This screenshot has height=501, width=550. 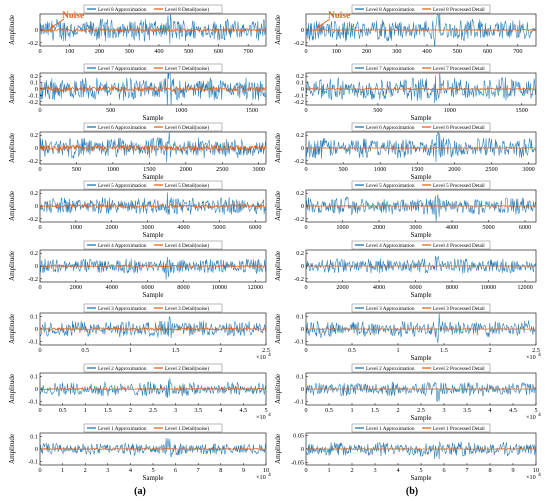 I want to click on legend-label-approximation: Level 1 Approximation, so click(x=390, y=429).